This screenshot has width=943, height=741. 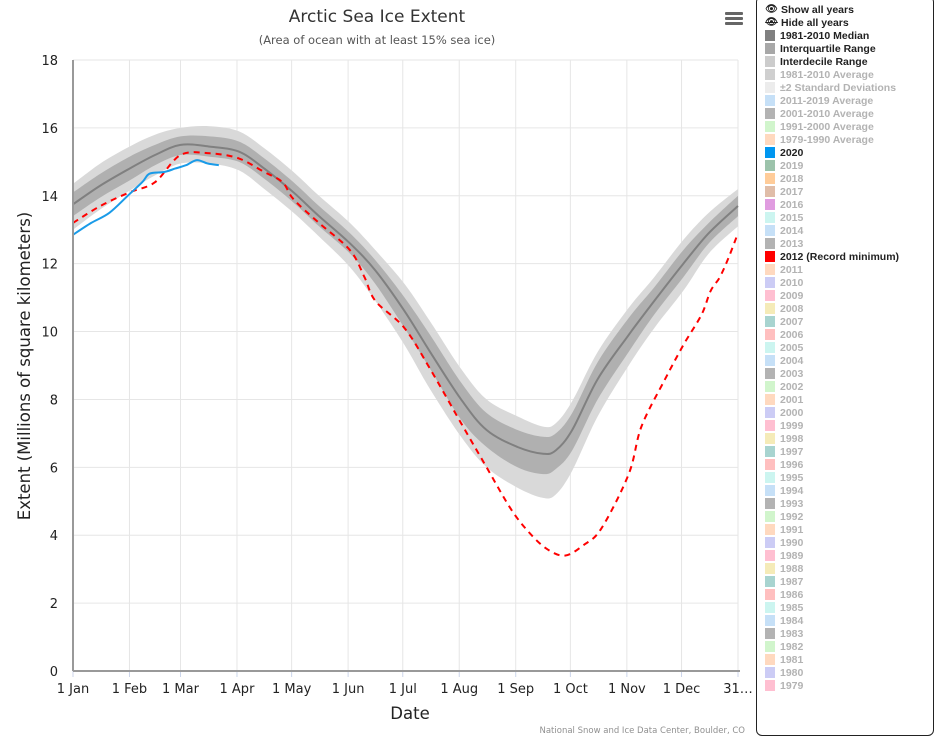 What do you see at coordinates (849, 451) in the screenshot?
I see `legend-item: 1997` at bounding box center [849, 451].